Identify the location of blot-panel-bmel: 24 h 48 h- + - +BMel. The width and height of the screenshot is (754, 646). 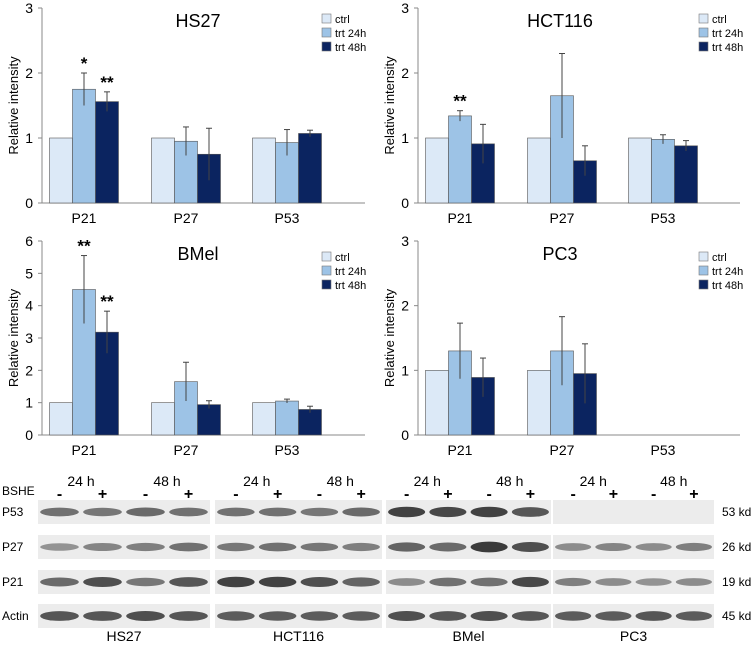
(468, 558).